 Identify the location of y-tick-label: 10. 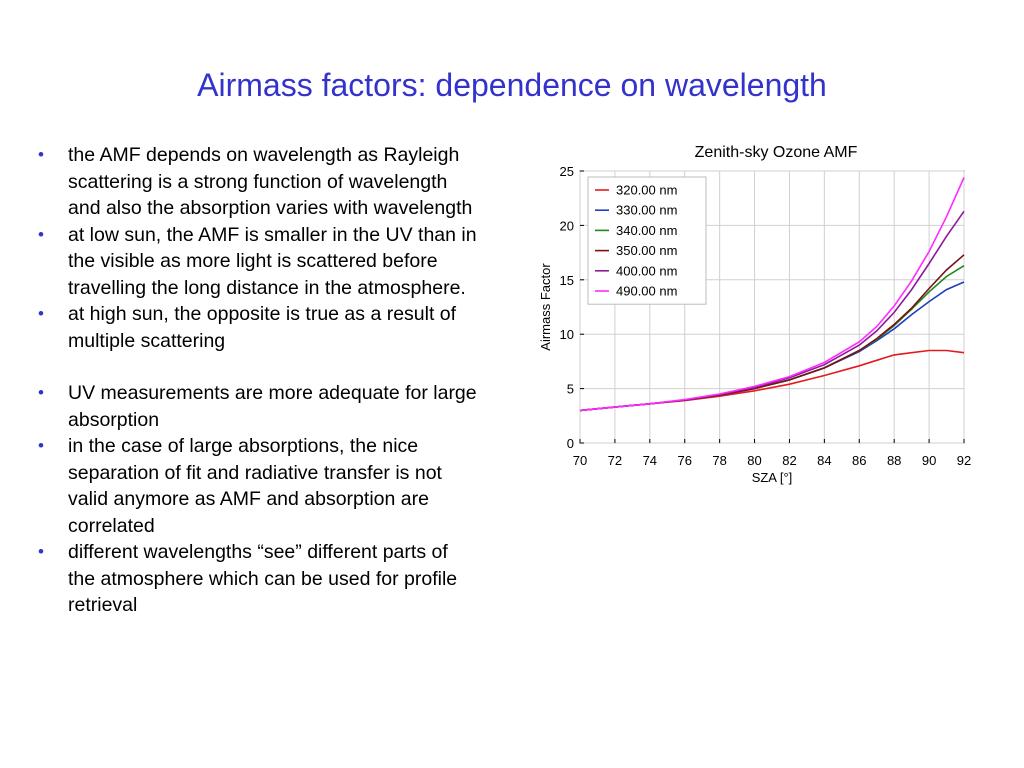
(567, 334).